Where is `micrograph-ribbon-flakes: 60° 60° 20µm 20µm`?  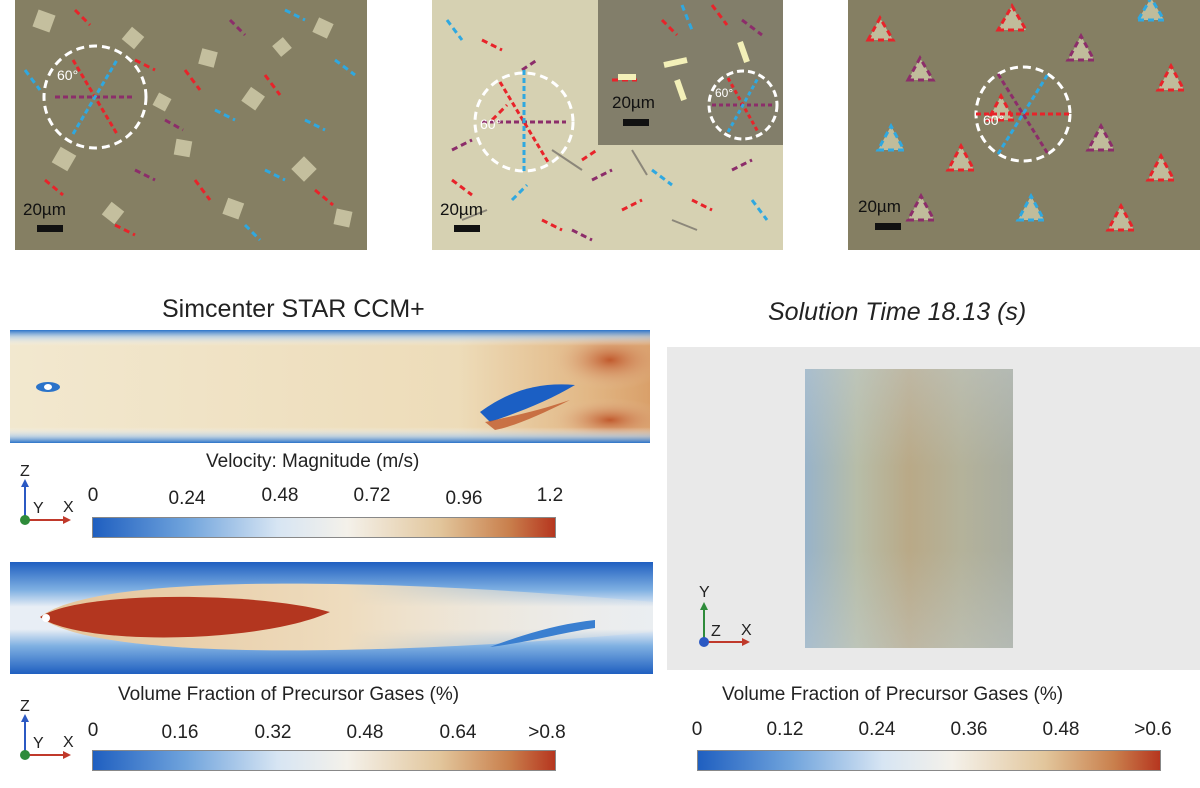
micrograph-ribbon-flakes: 60° 60° 20µm 20µm is located at coordinates (607, 125).